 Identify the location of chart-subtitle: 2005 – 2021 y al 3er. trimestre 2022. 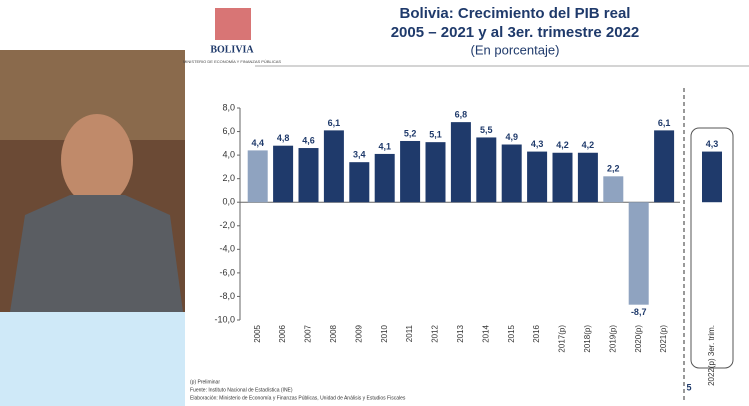
(515, 32).